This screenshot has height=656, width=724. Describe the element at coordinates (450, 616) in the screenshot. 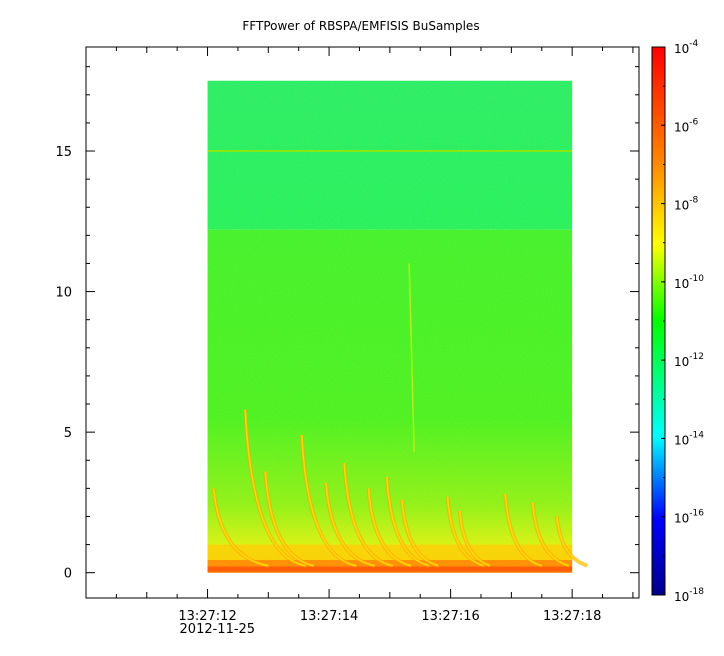

I see `x-tick-label: 13:27:16` at that location.